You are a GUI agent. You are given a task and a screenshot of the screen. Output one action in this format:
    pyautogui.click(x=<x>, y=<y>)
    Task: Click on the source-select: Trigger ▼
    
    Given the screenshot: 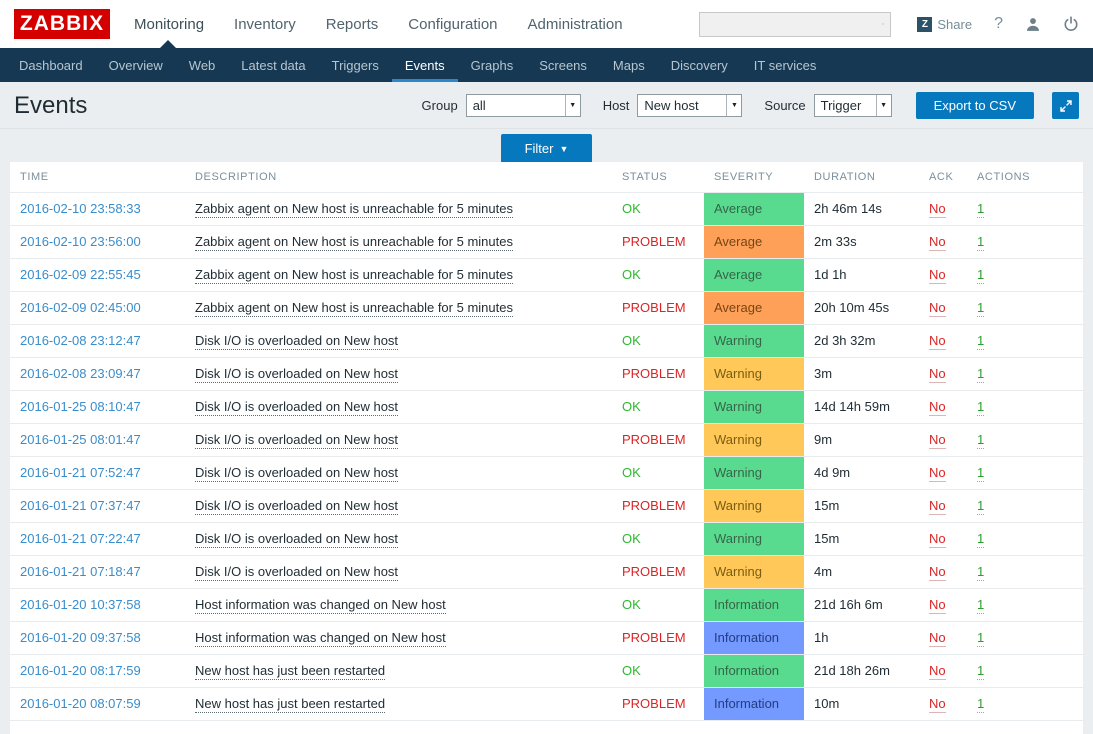 What is the action you would take?
    pyautogui.click(x=852, y=105)
    